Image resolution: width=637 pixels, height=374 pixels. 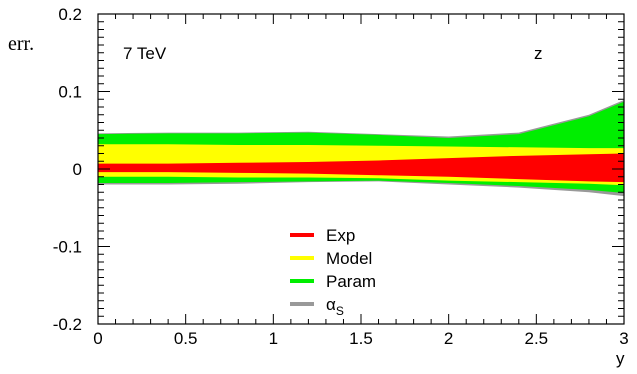 What do you see at coordinates (77, 169) in the screenshot?
I see `y-tick-label: 0` at bounding box center [77, 169].